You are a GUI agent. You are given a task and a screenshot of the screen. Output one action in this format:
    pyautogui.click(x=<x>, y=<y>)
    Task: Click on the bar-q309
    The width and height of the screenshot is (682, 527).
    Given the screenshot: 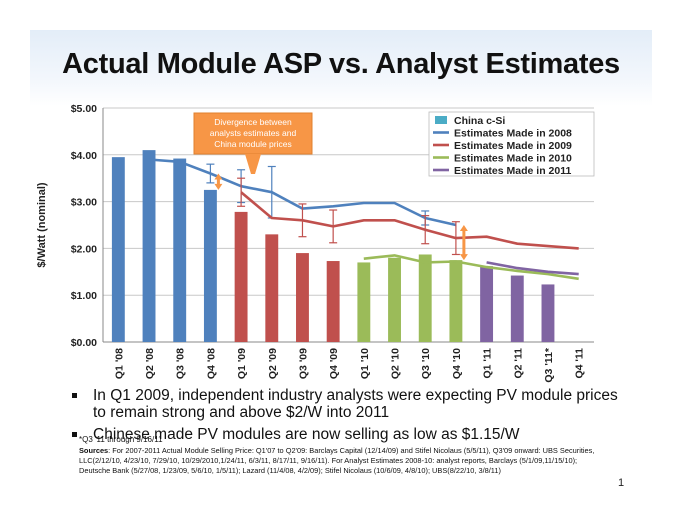 What is the action you would take?
    pyautogui.click(x=302, y=297)
    